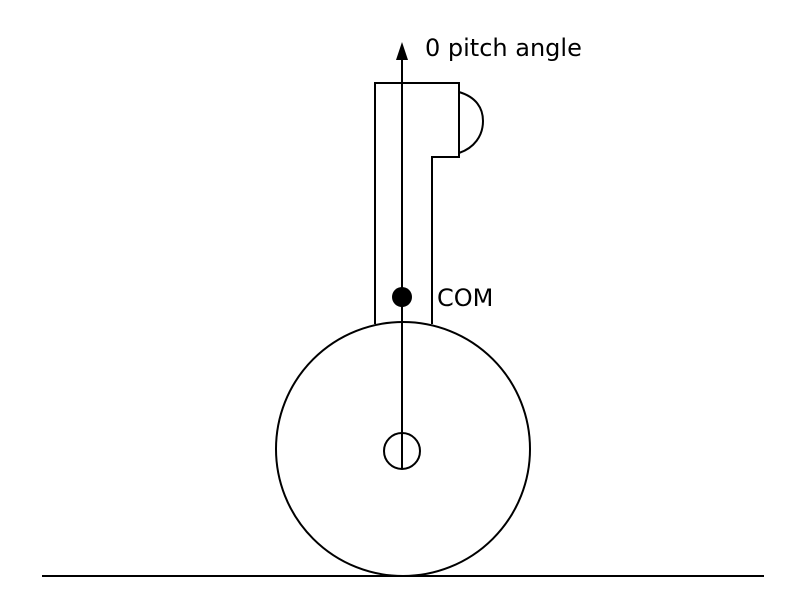 Image resolution: width=800 pixels, height=600 pixels. Describe the element at coordinates (503, 48) in the screenshot. I see `axis-label: 0 pitch angle` at that location.